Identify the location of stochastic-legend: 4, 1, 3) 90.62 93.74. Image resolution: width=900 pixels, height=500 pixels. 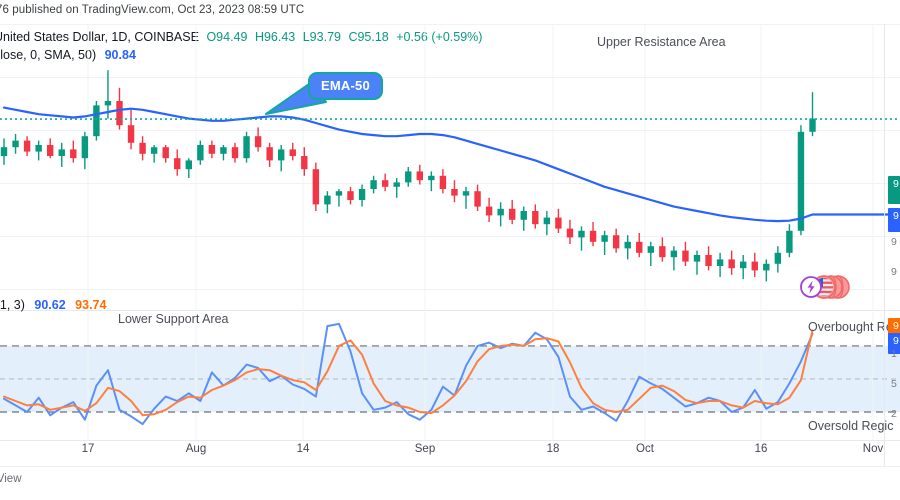
(53, 305).